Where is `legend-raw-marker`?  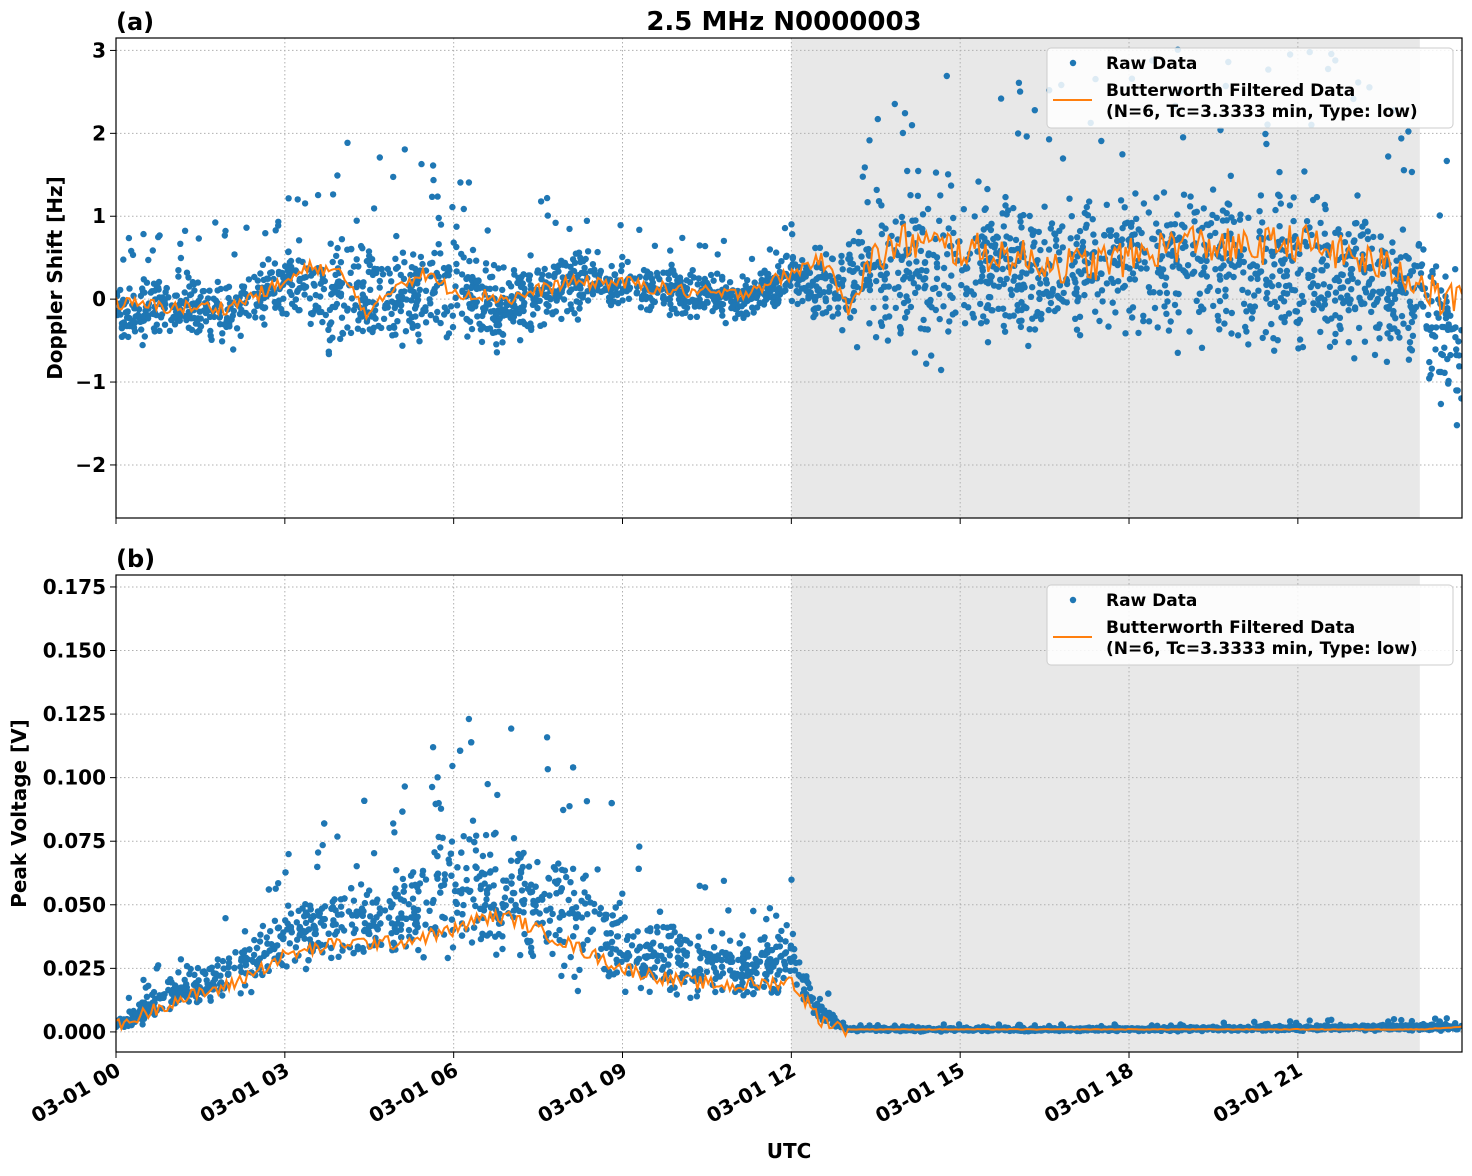
legend-raw-marker is located at coordinates (1073, 63).